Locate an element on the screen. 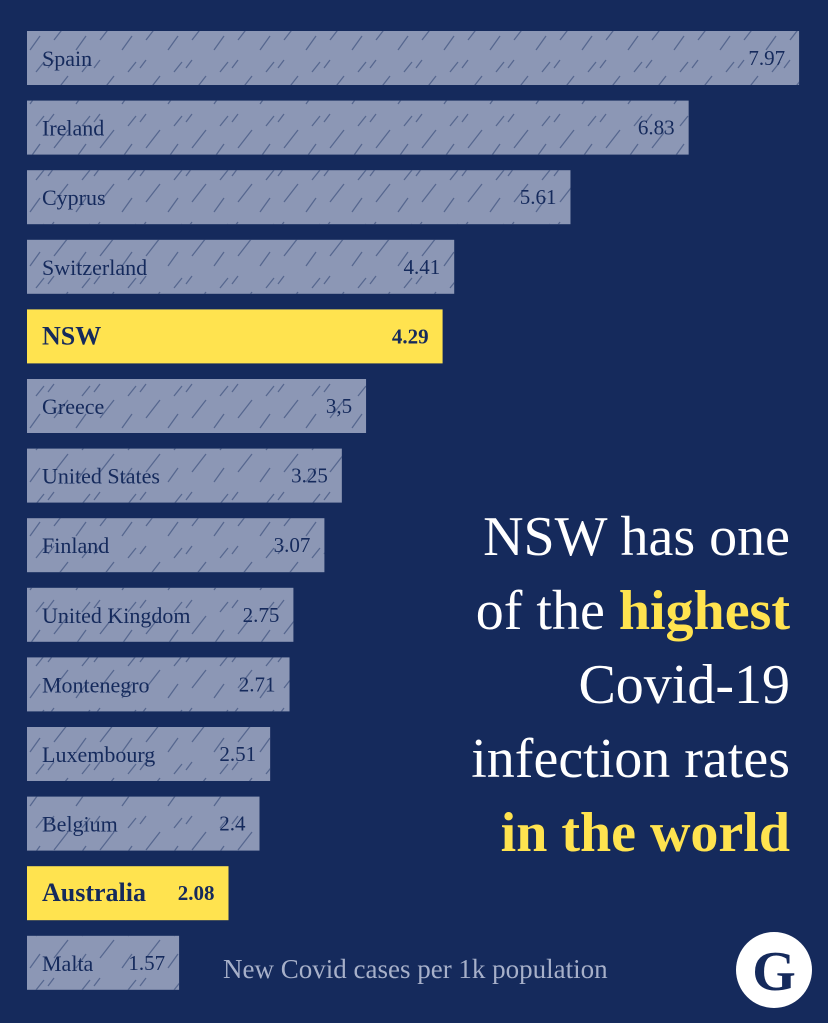  value-label: 2.4 is located at coordinates (232, 824).